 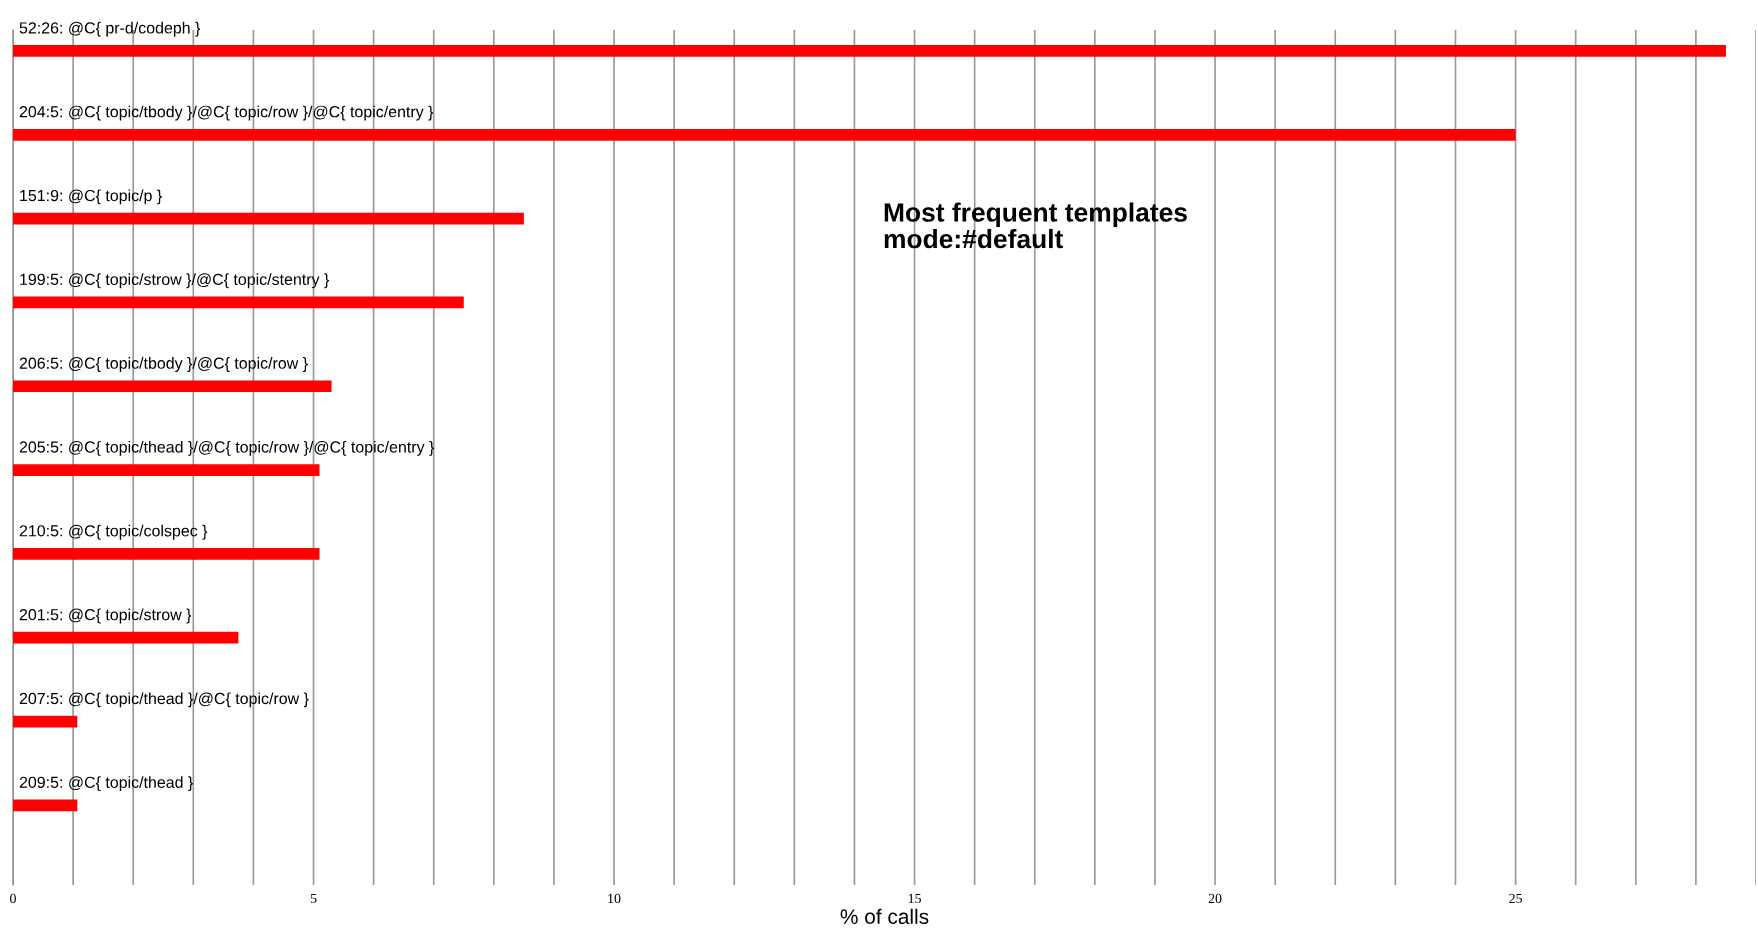 What do you see at coordinates (164, 700) in the screenshot?
I see `y-tick-label: 207:5: @C{ topic/thead }/@C{ topic/row }` at bounding box center [164, 700].